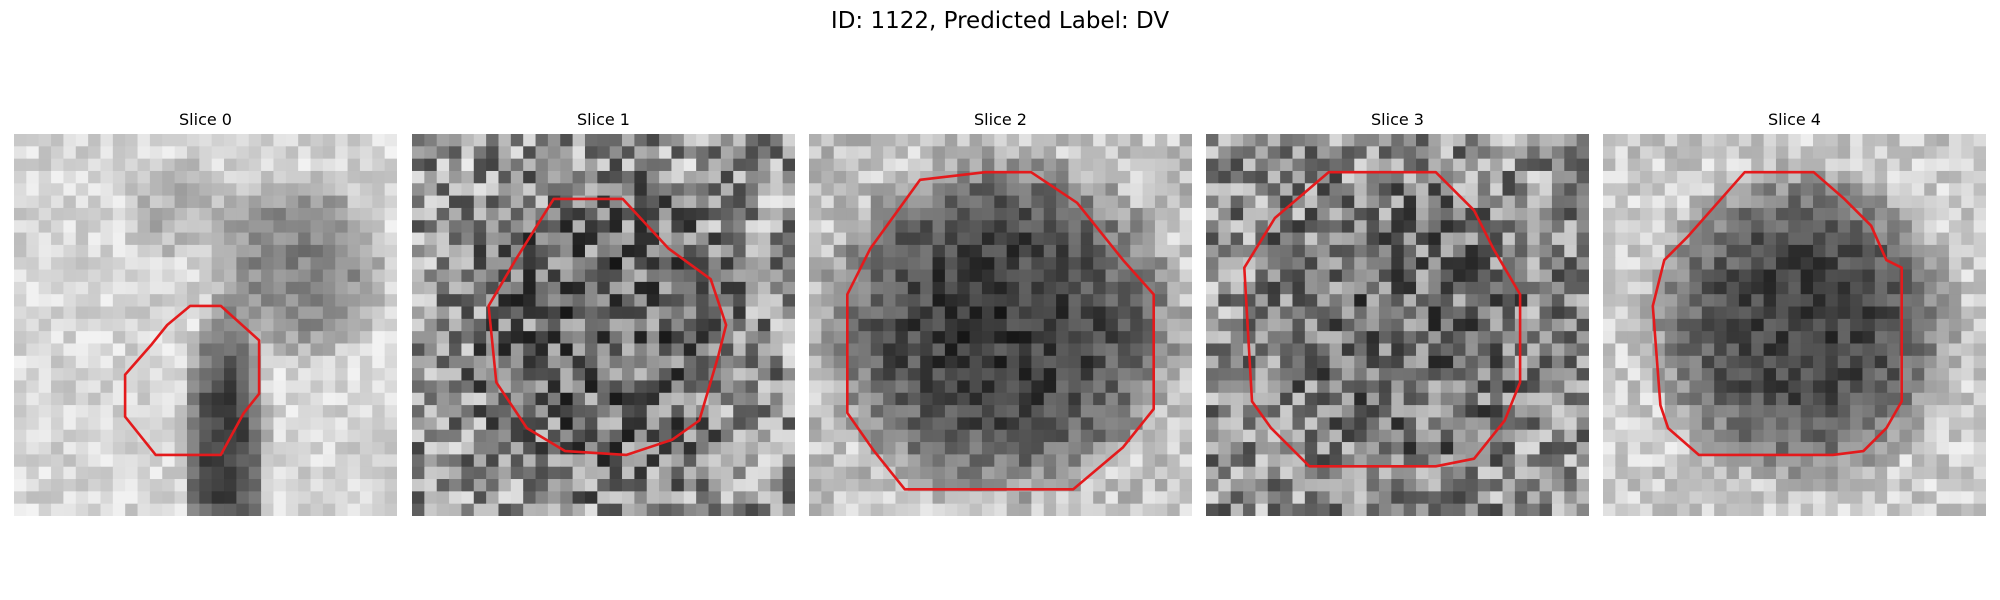  Describe the element at coordinates (1000, 21) in the screenshot. I see `figure-title: ID: 1122, Predicted Label: DV` at that location.